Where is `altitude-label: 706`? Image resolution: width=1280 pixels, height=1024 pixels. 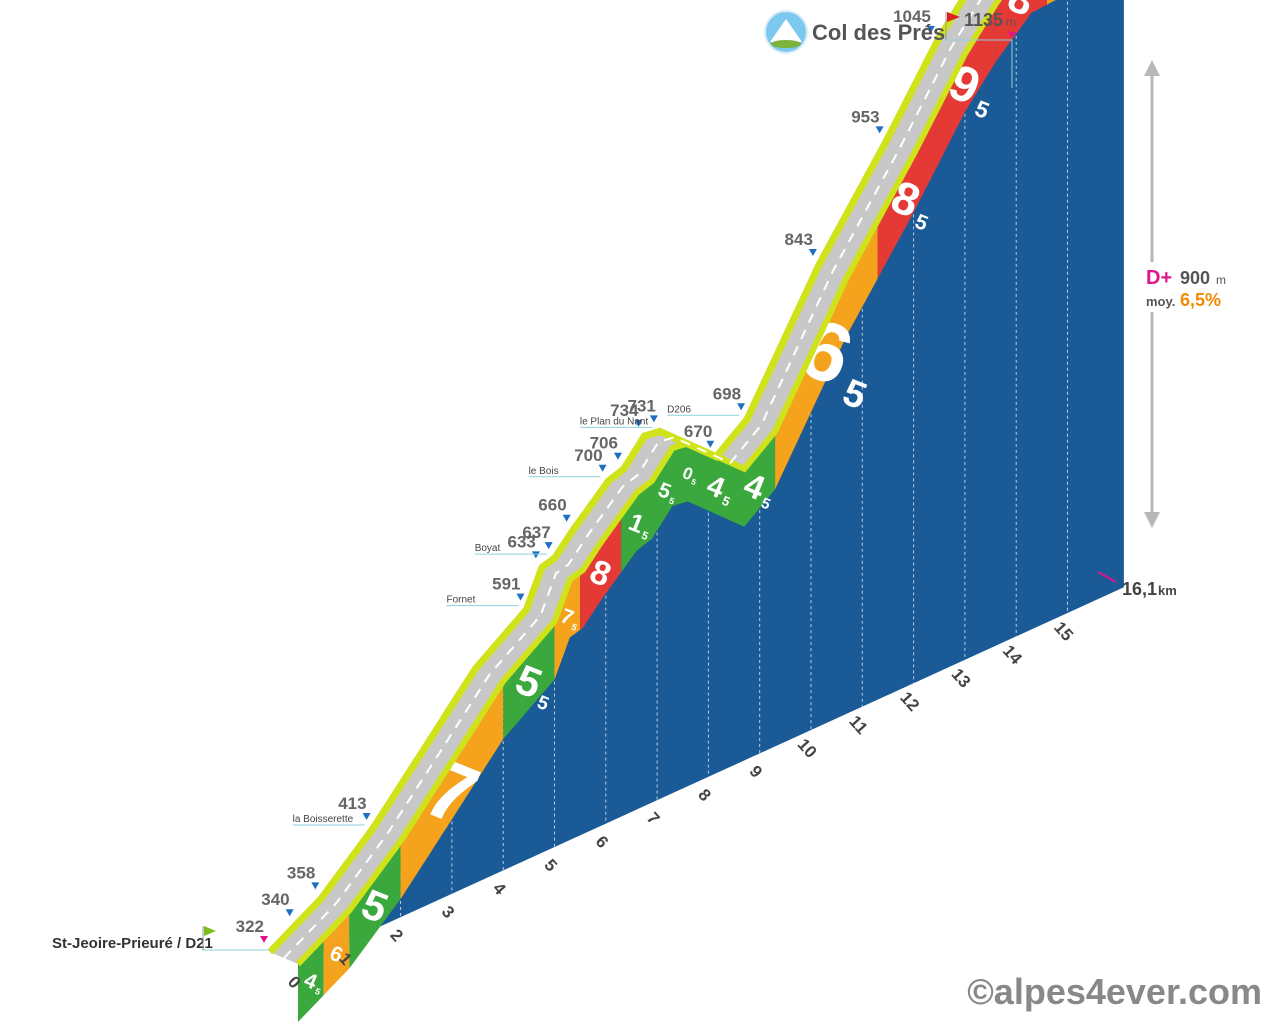 altitude-label: 706 is located at coordinates (604, 443).